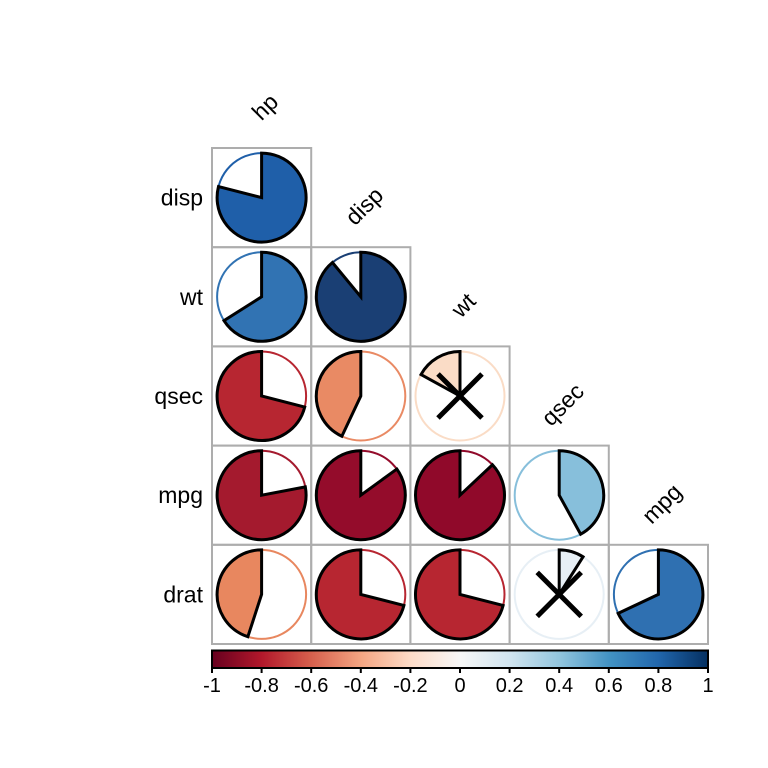 Image resolution: width=768 pixels, height=768 pixels. Describe the element at coordinates (662, 504) in the screenshot. I see `diagonal-label-mpg: mpg` at that location.